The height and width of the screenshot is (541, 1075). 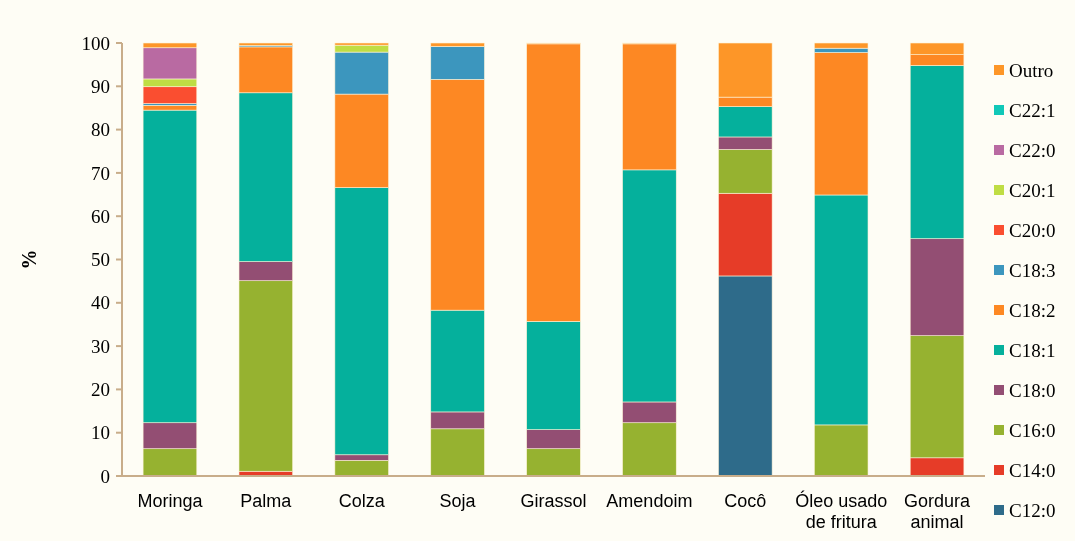 I want to click on legend-label: C18:2, so click(x=1032, y=310).